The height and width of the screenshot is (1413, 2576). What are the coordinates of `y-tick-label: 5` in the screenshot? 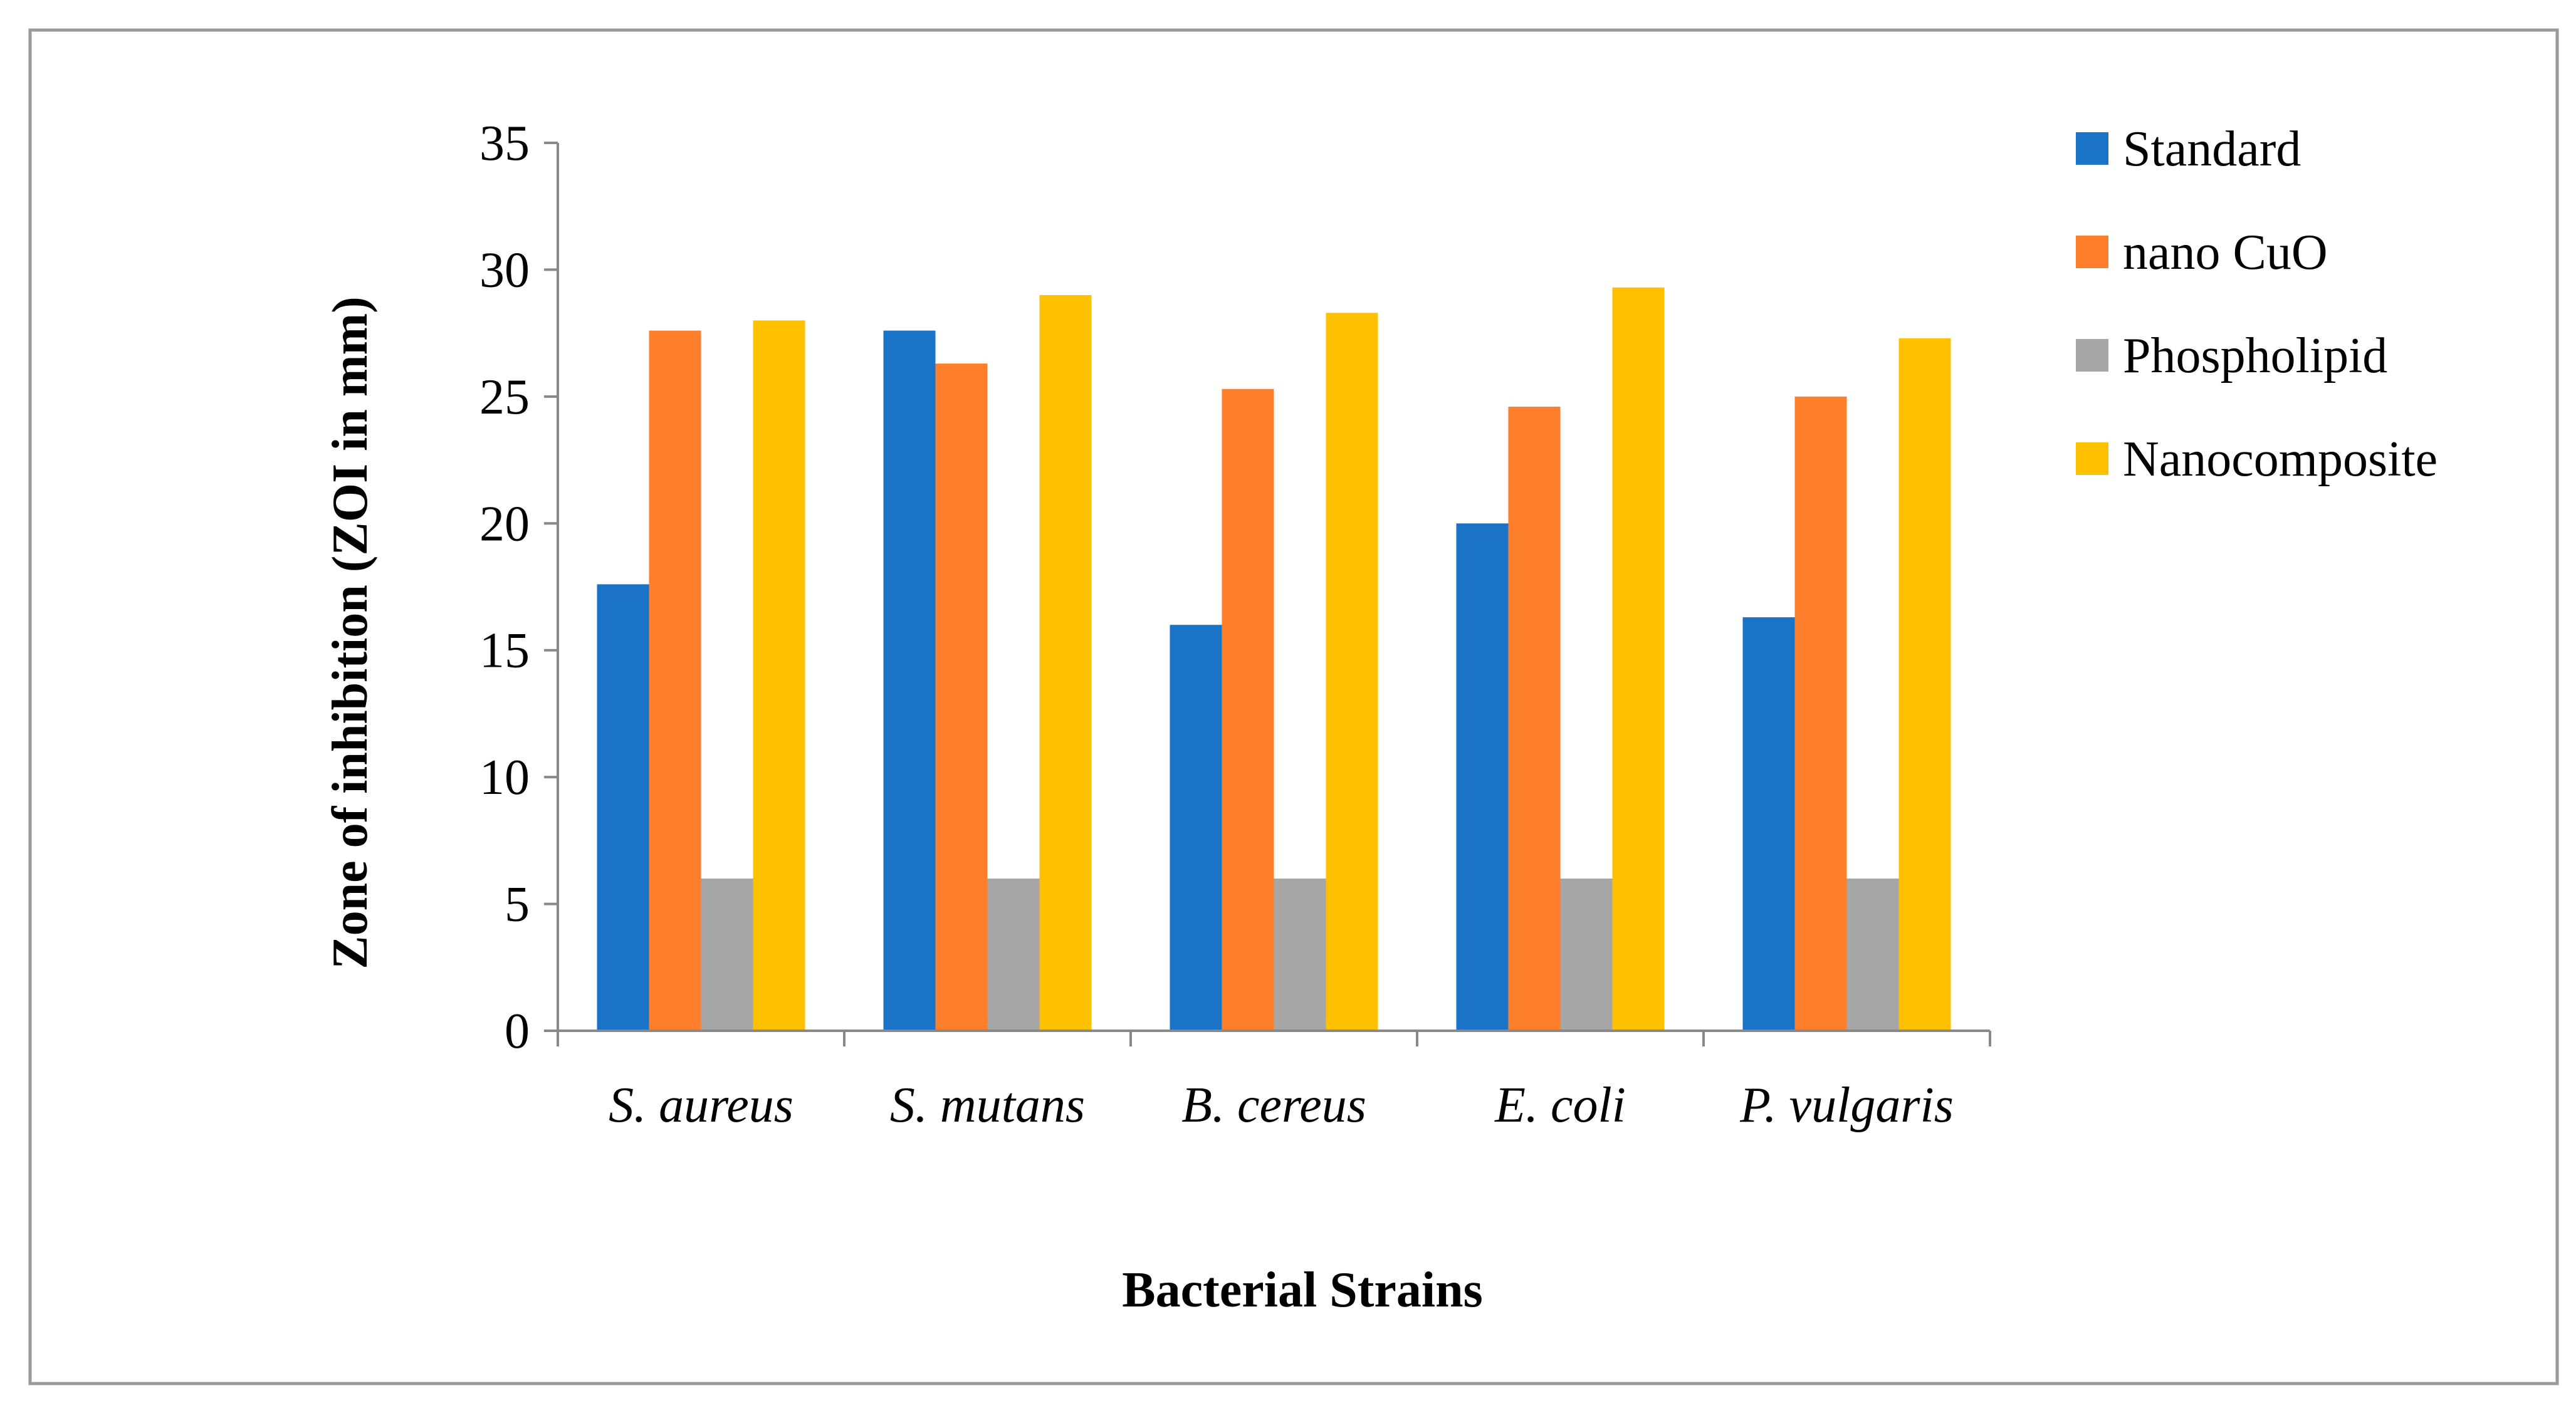 It's located at (517, 904).